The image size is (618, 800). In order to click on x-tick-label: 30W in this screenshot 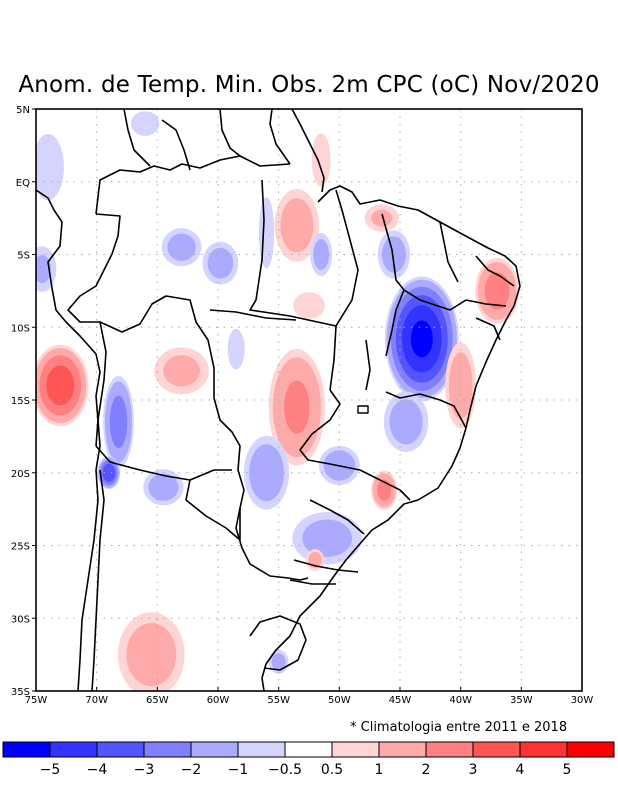, I will do `click(582, 700)`.